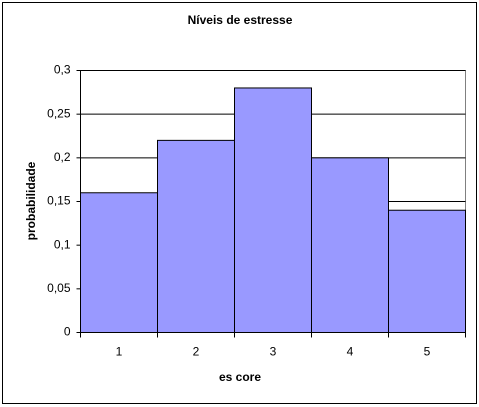 This screenshot has height=407, width=479. Describe the element at coordinates (67, 332) in the screenshot. I see `y-tick-label: 0` at that location.